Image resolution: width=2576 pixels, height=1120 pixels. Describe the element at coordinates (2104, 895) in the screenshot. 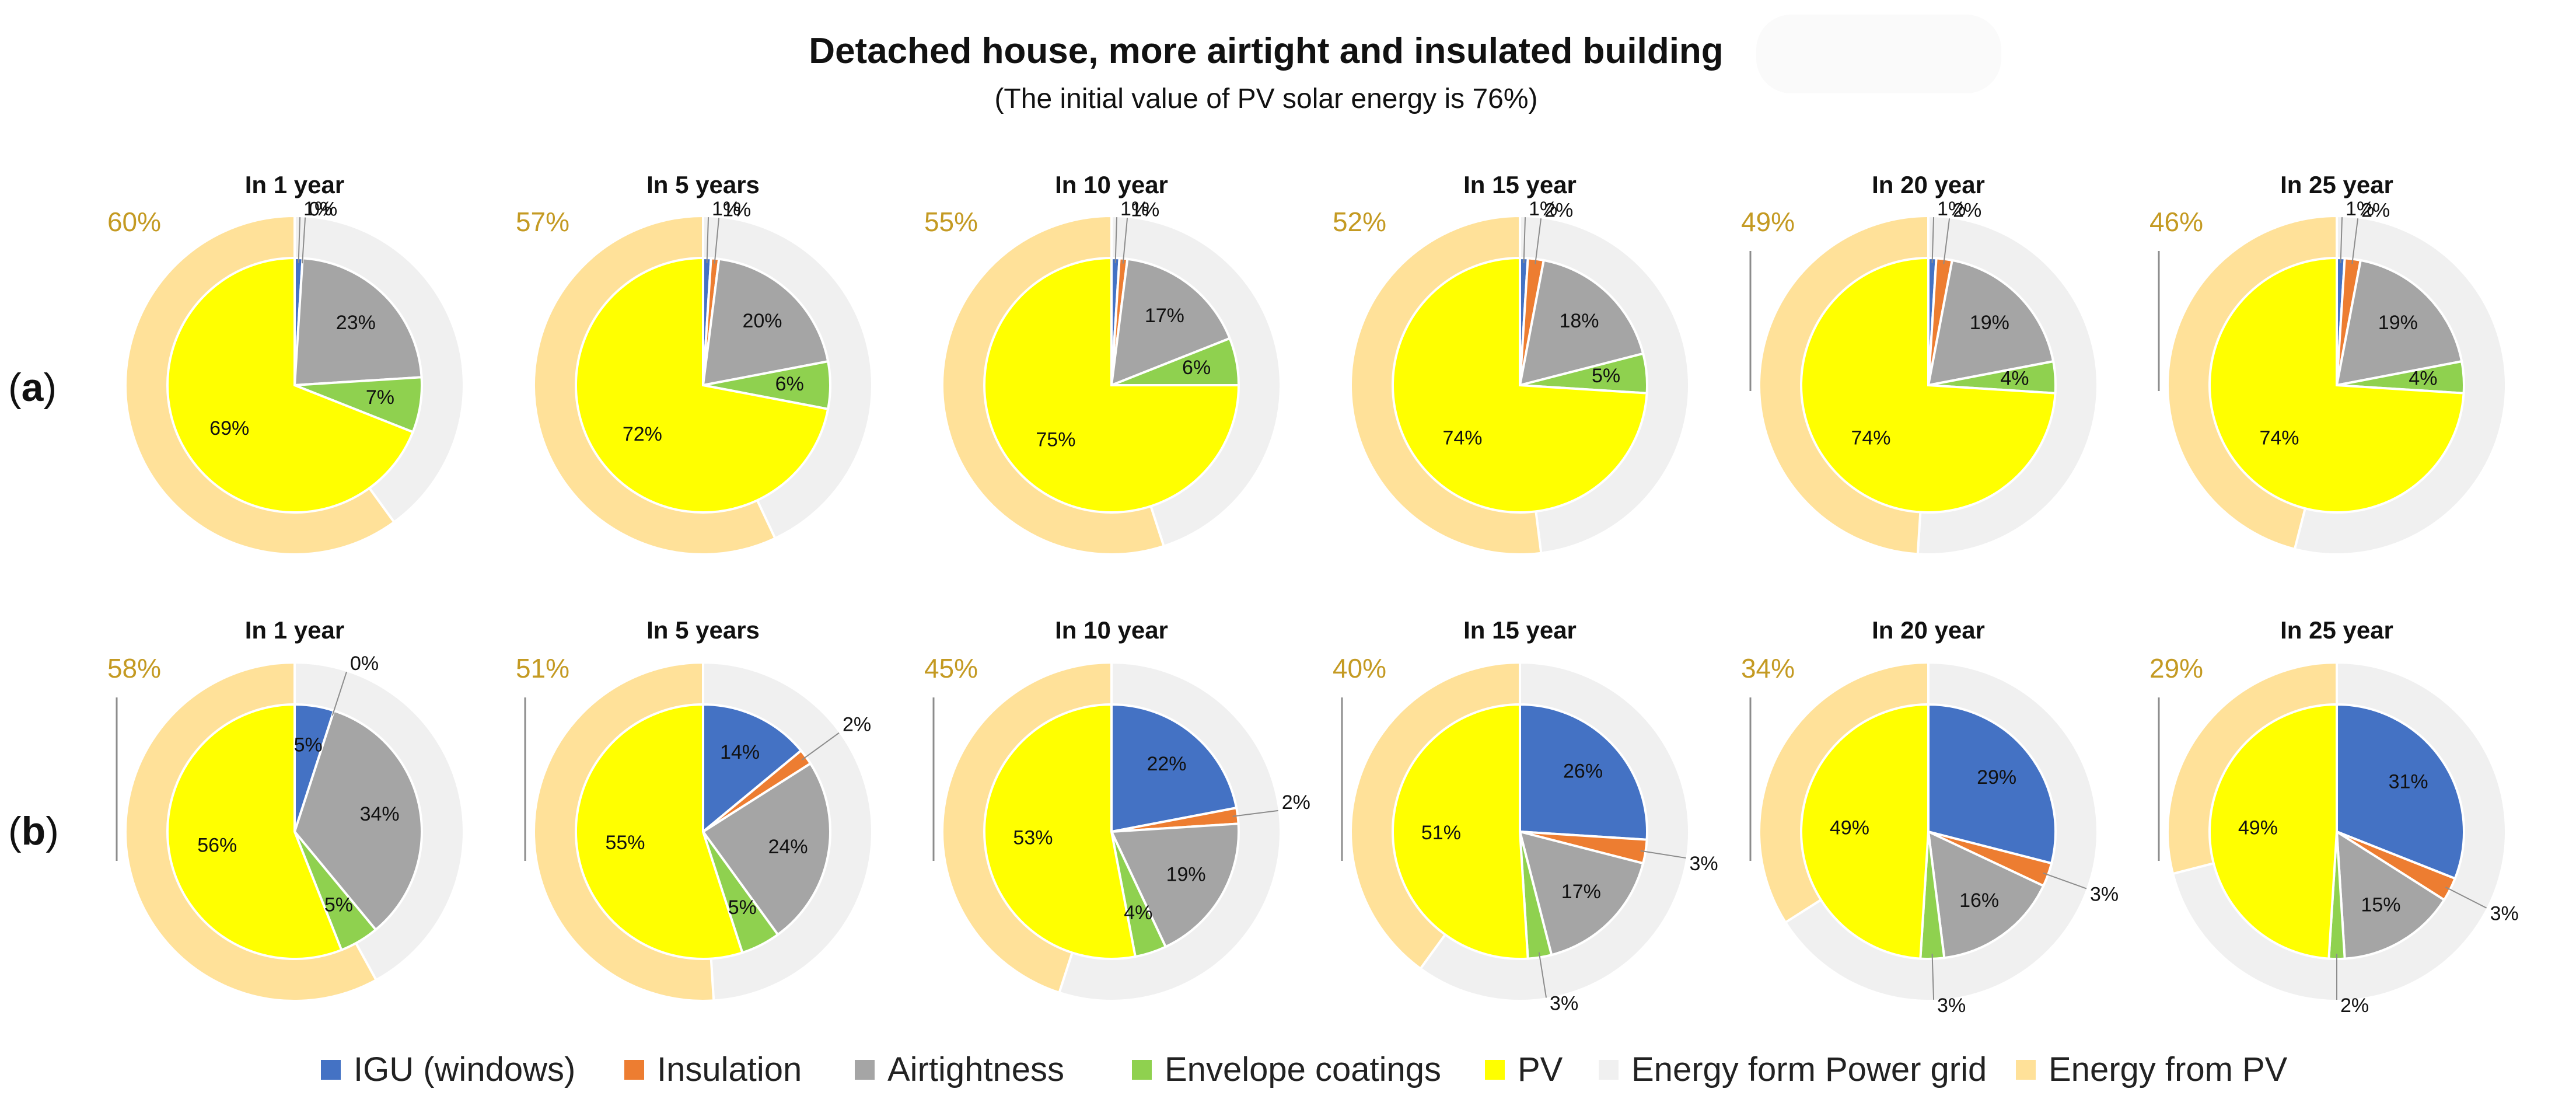

I see `slice-label-insulation-b-5: 3%` at that location.